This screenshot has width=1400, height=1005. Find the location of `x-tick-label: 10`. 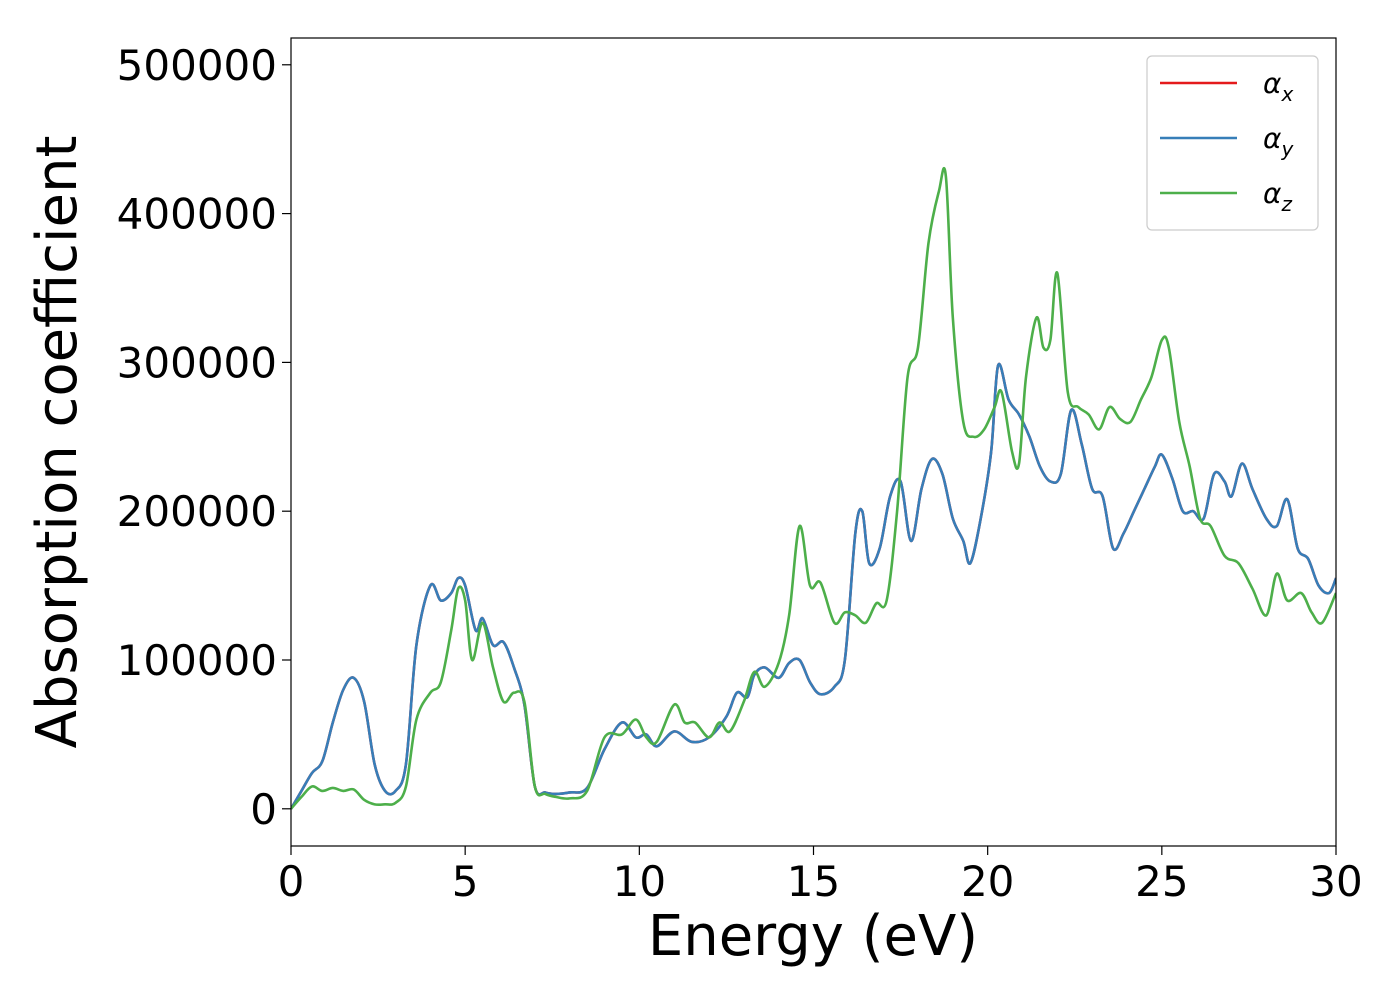

x-tick-label: 10 is located at coordinates (639, 881).